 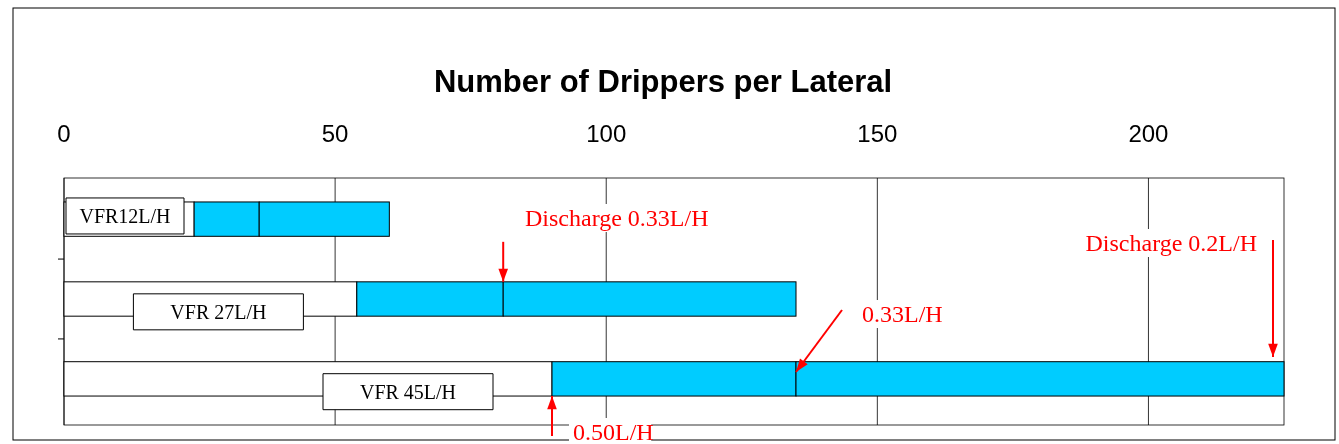 I want to click on y-tick-label: VFR12L/H, so click(x=125, y=215).